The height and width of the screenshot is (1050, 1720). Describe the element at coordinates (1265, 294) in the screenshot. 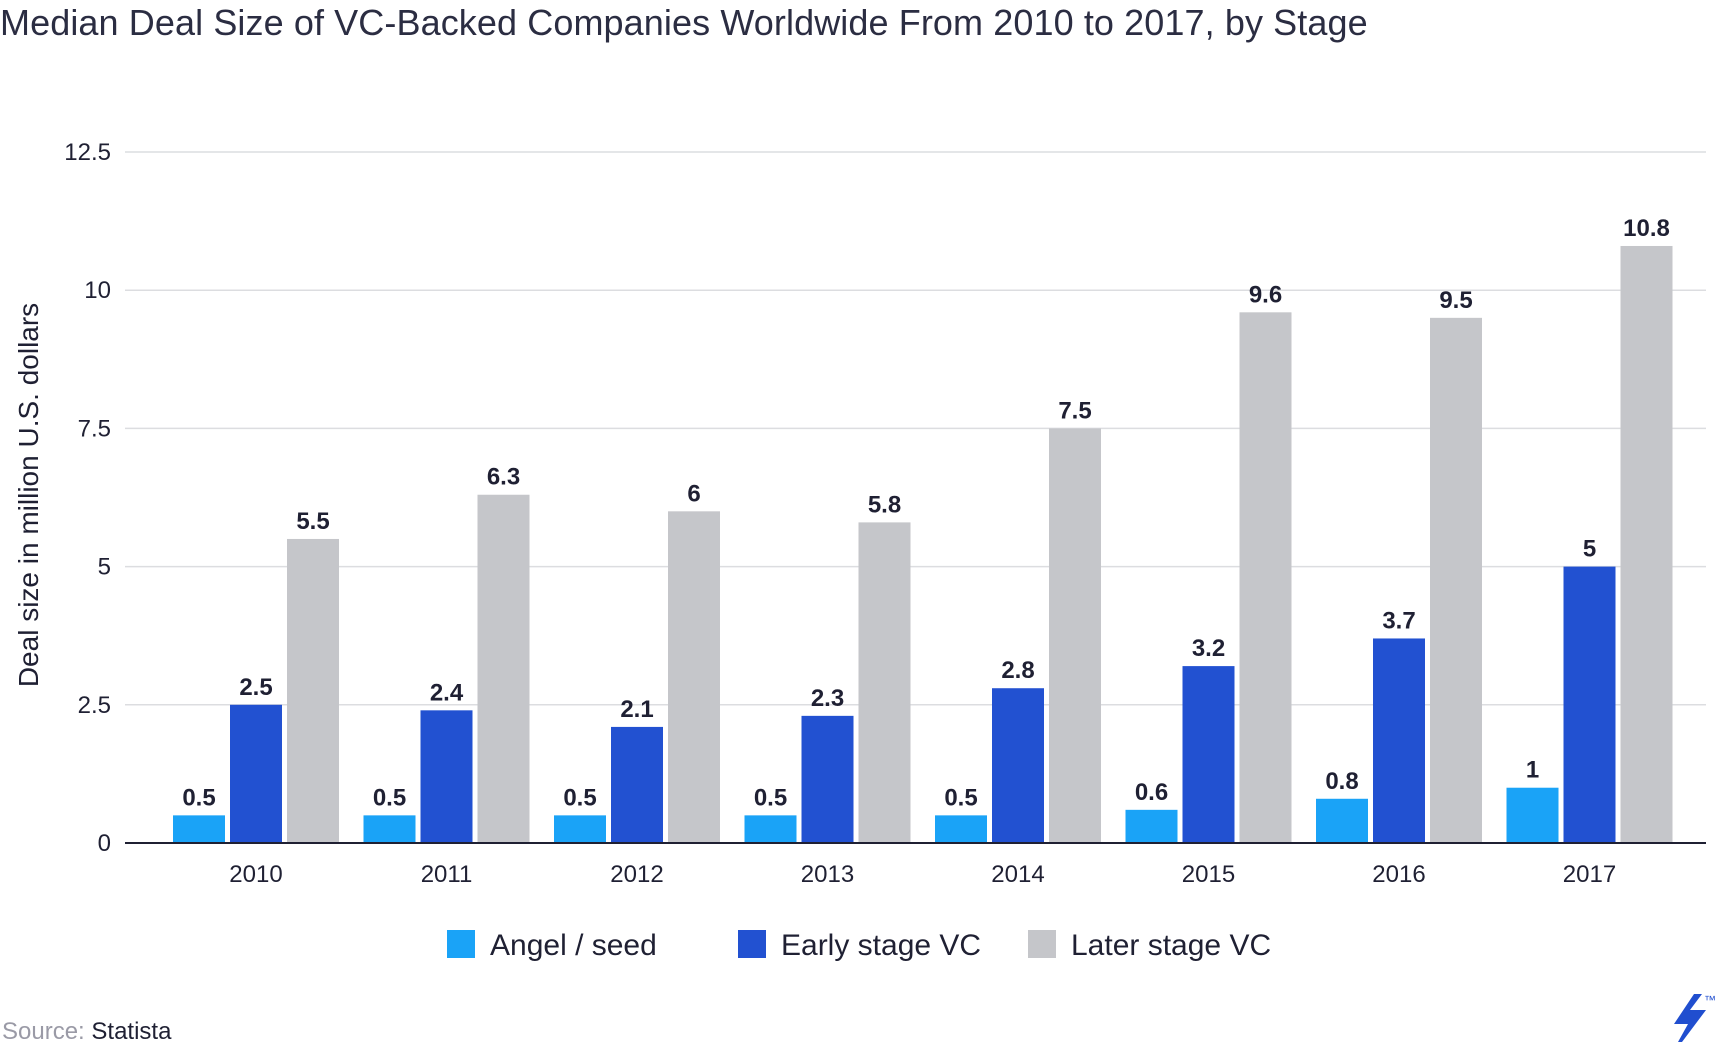

I see `data-label: 9.6` at that location.